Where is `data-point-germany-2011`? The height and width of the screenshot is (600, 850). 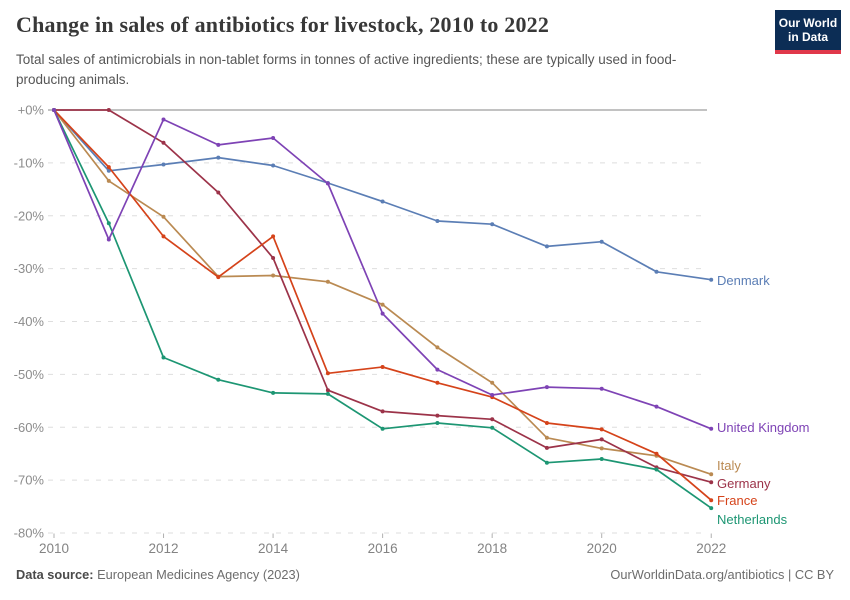 data-point-germany-2011 is located at coordinates (108, 110).